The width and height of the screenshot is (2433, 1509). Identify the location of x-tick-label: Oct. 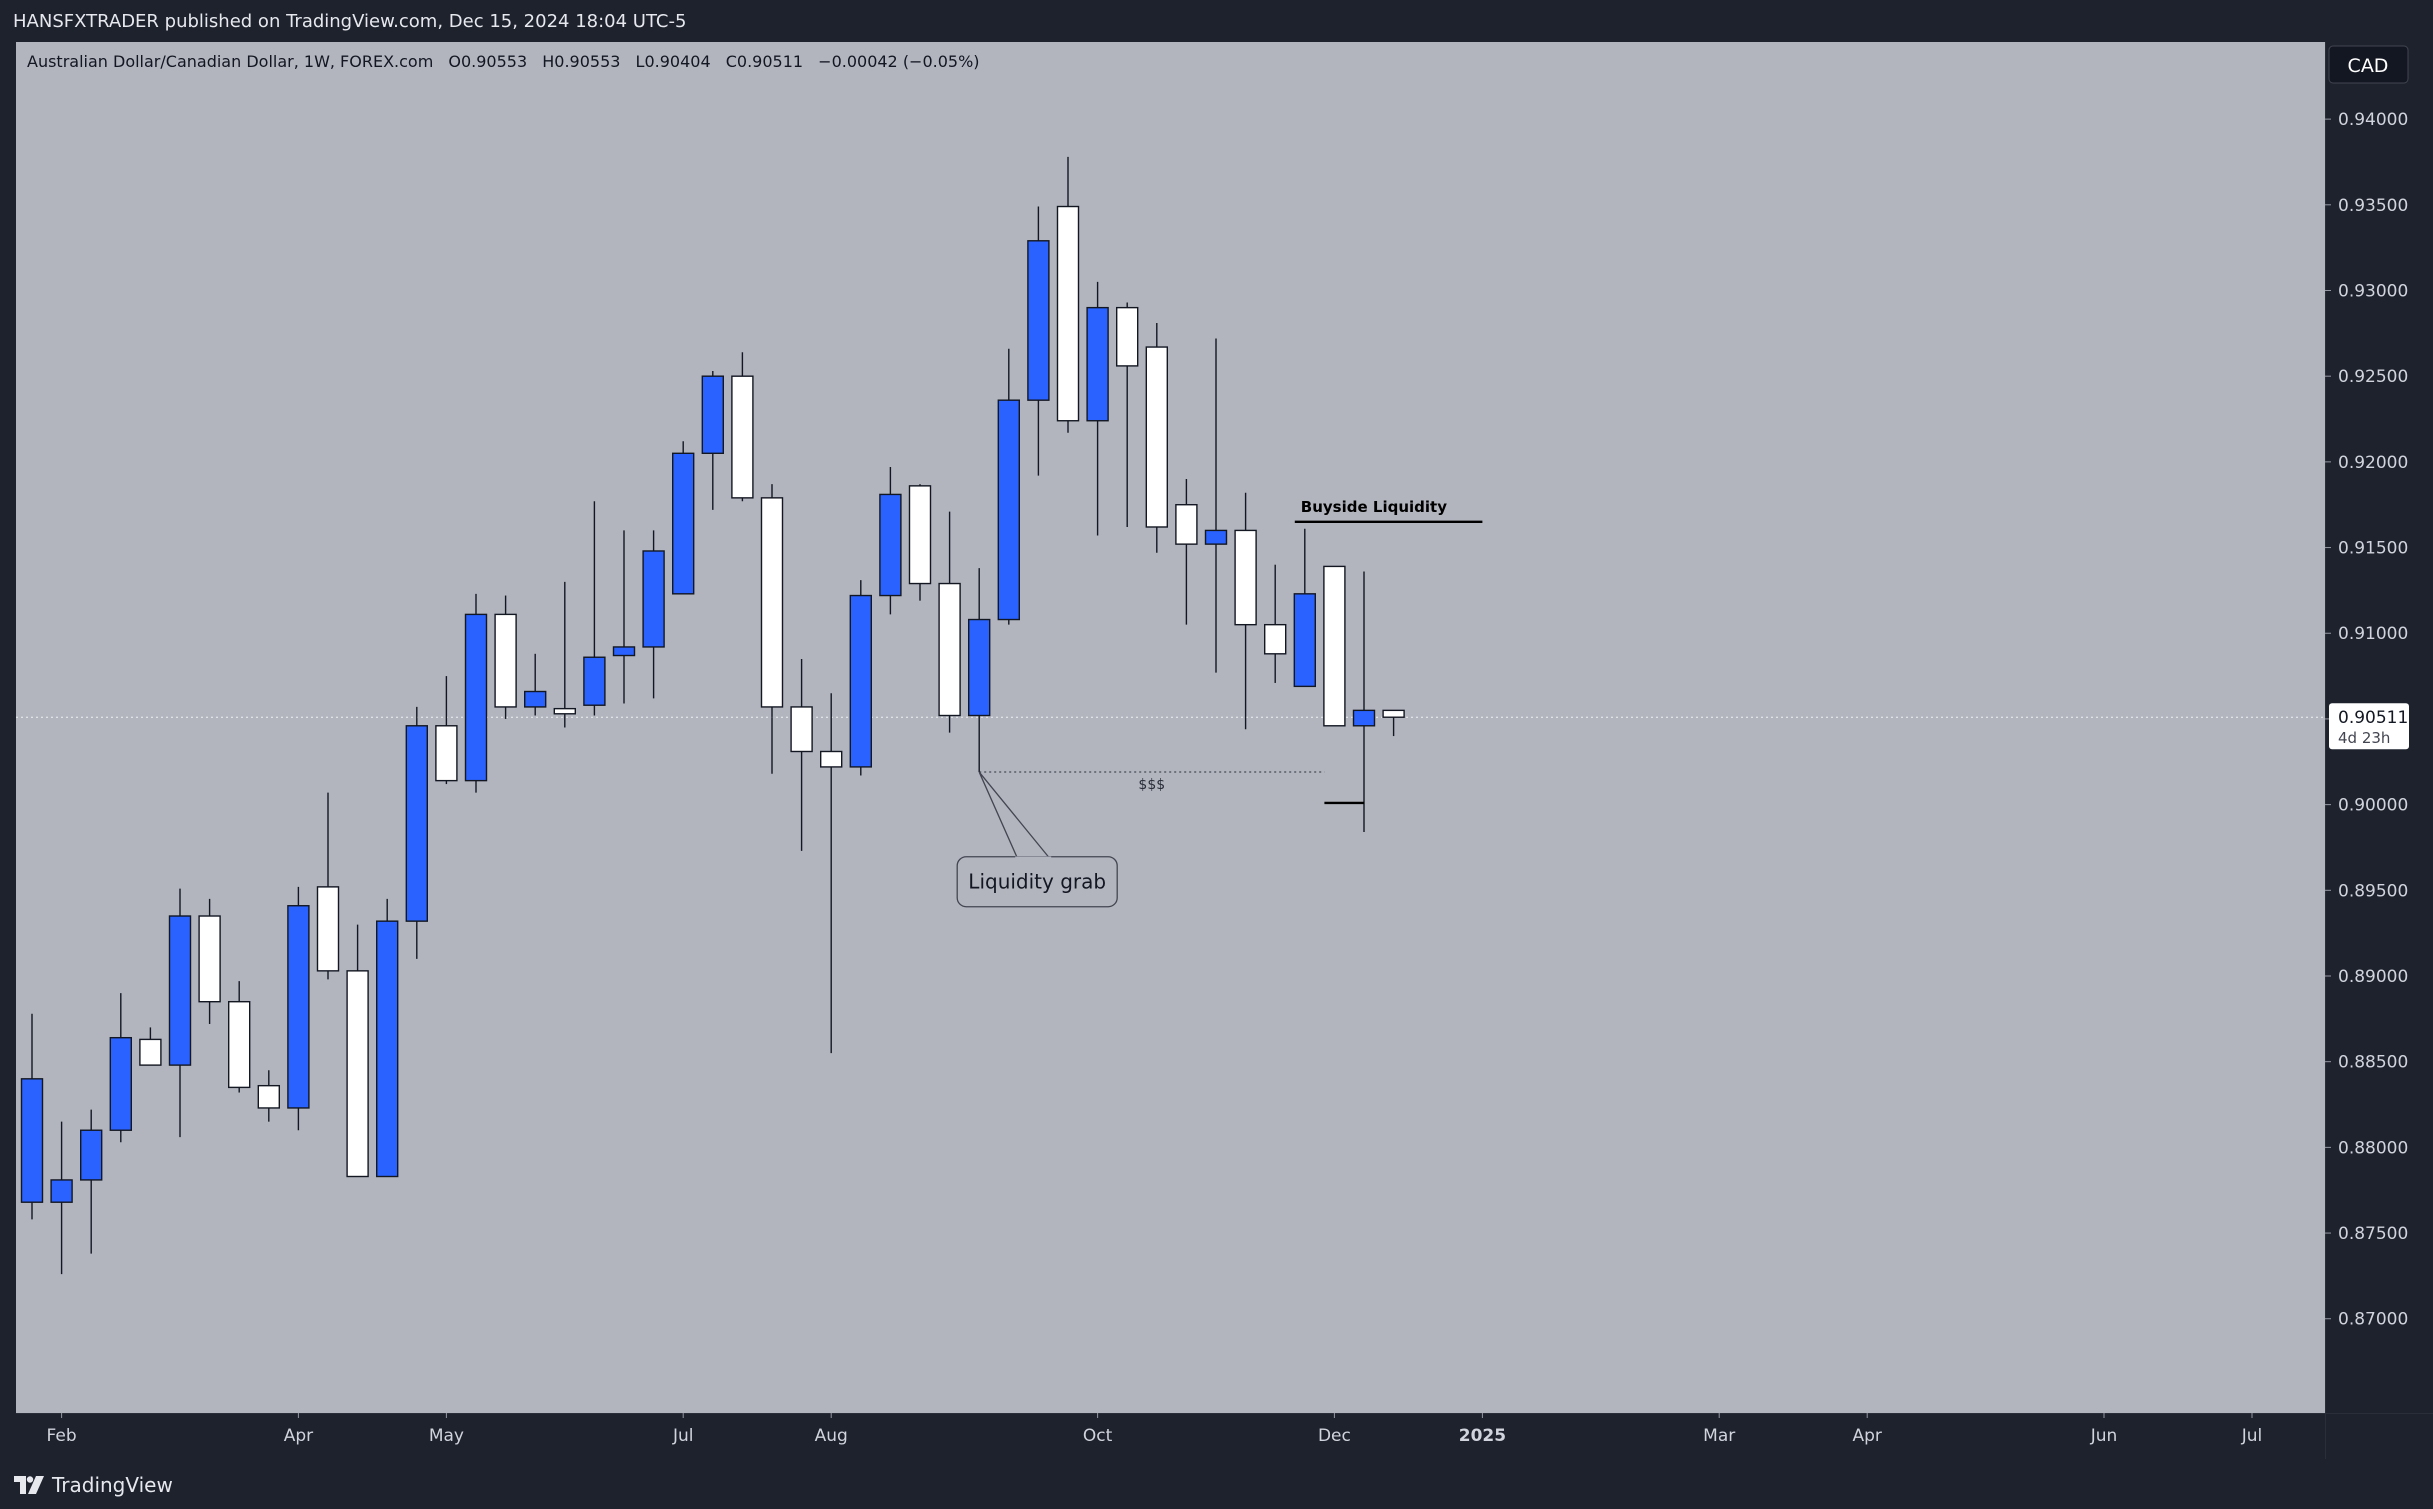
(1098, 1436).